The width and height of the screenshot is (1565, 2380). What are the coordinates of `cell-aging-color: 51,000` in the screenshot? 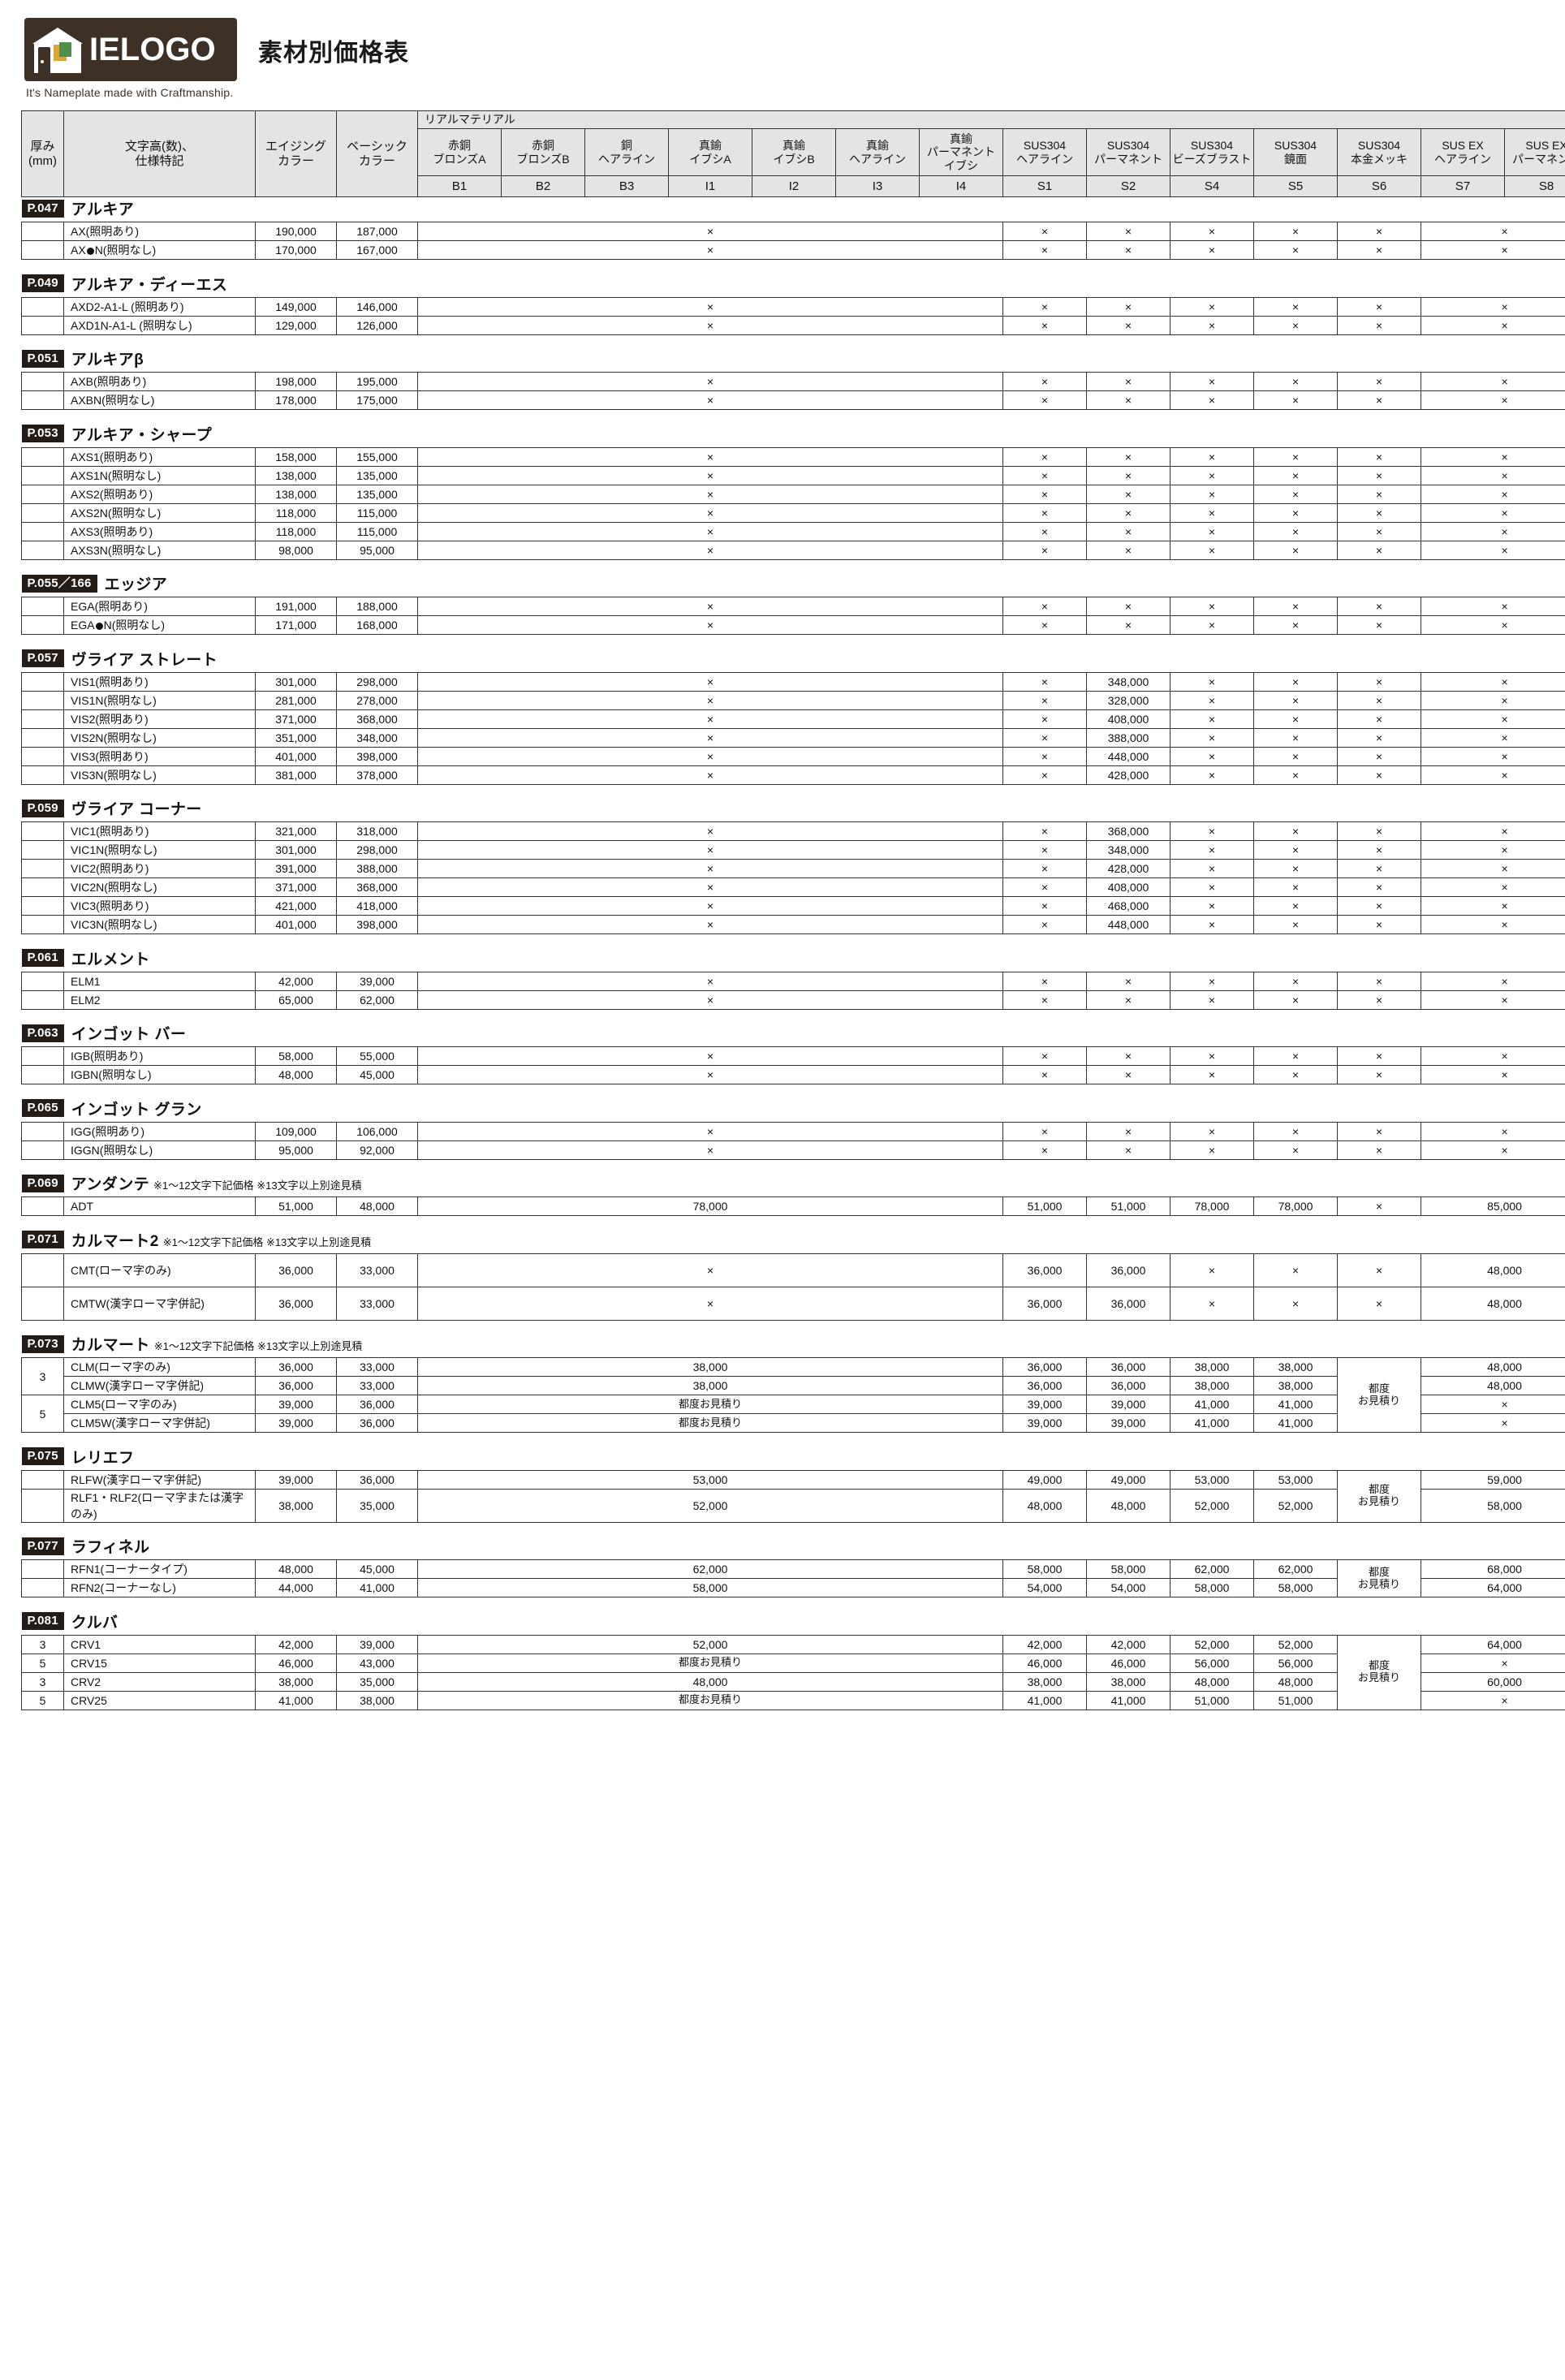 It's located at (296, 1206).